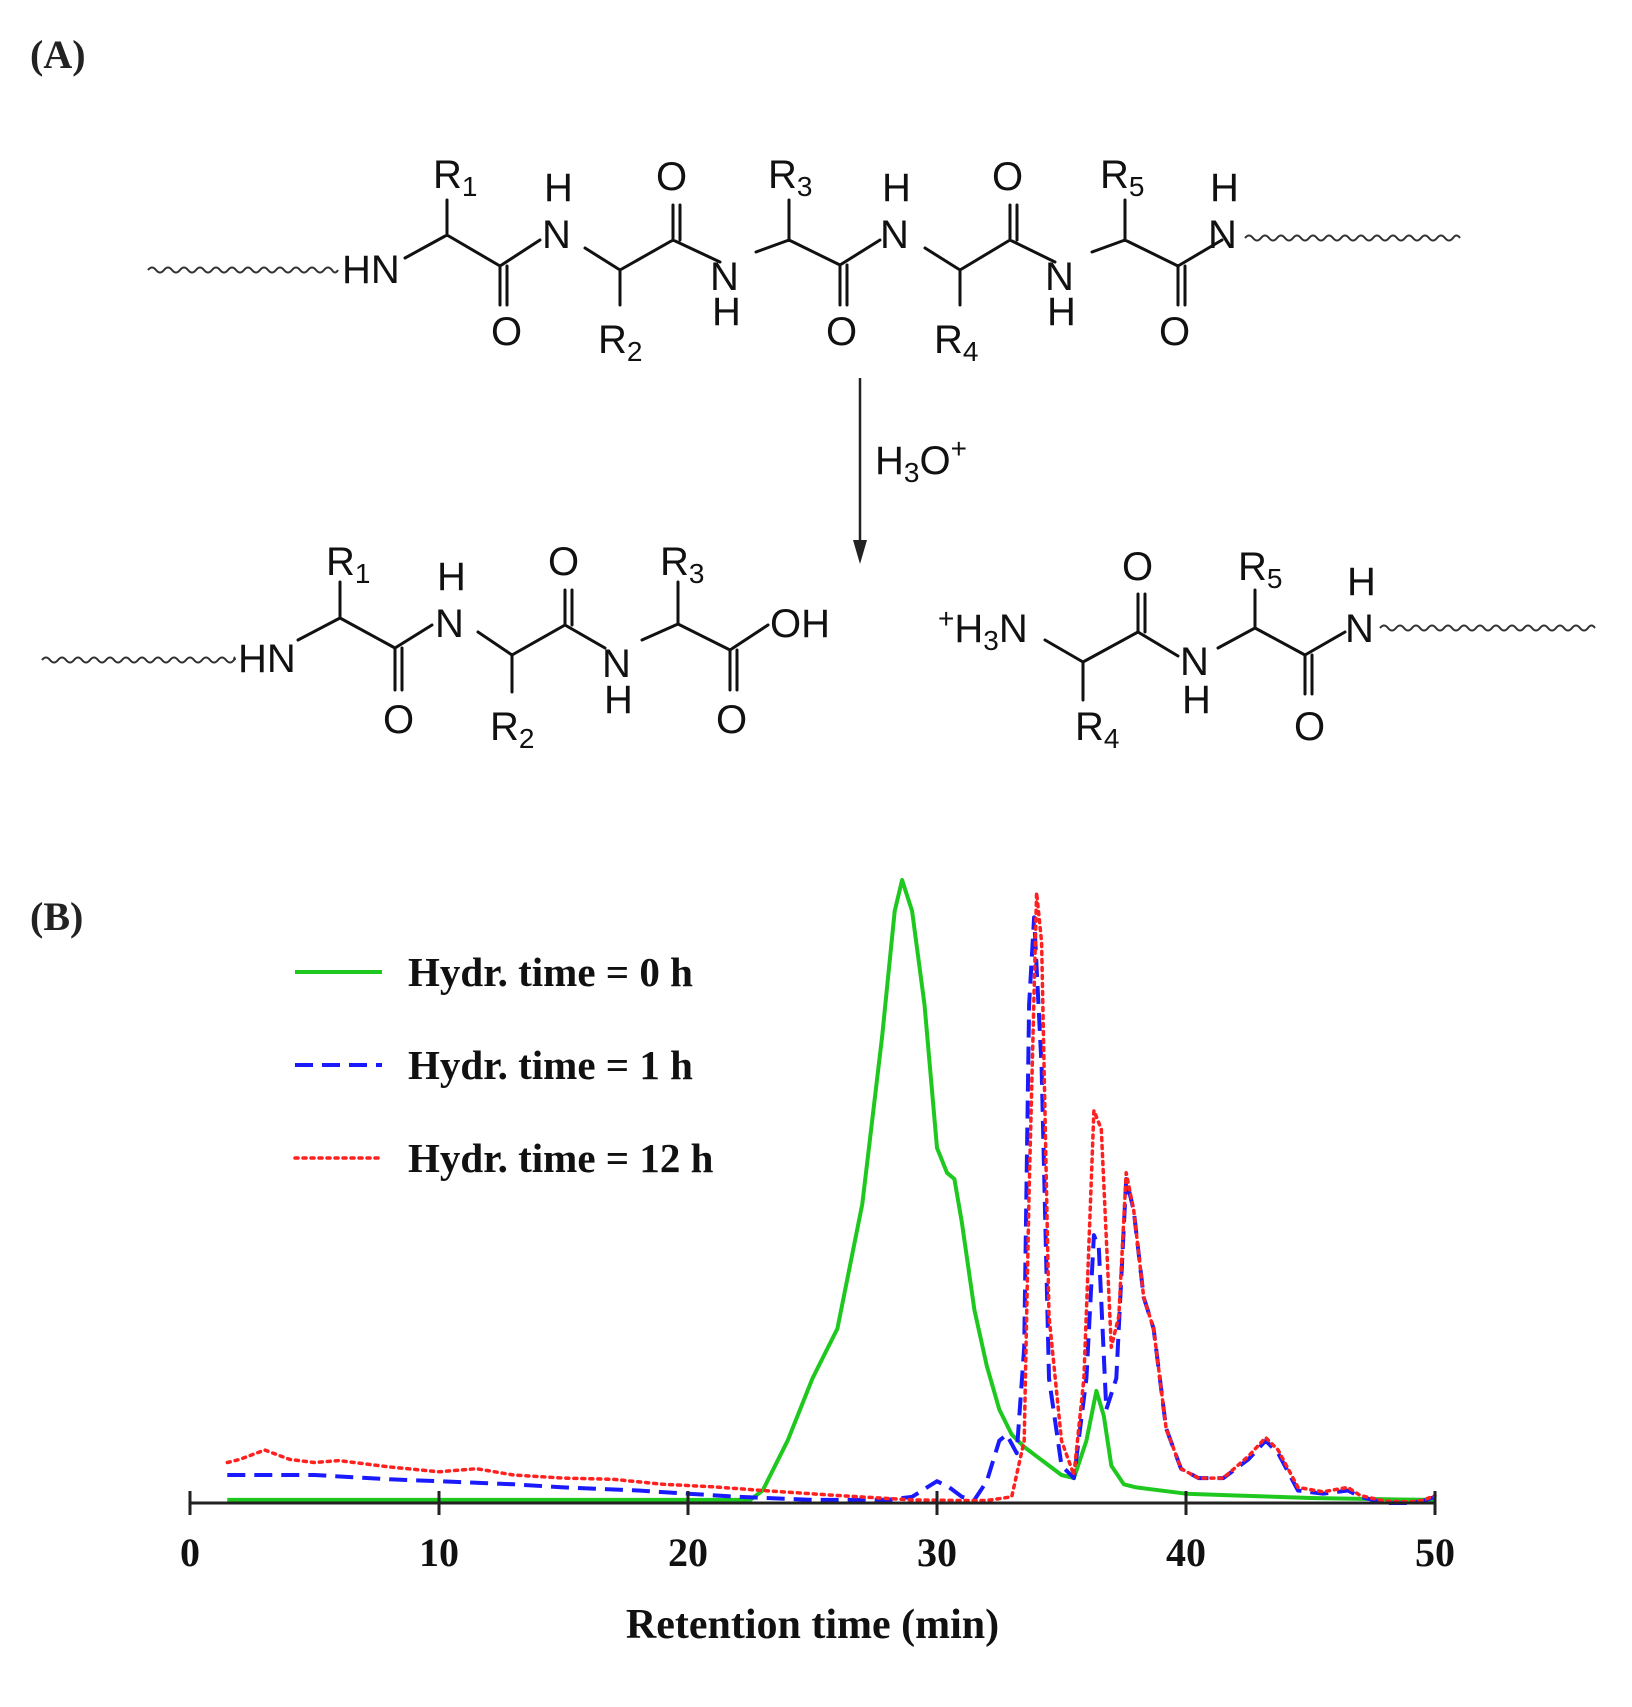 The height and width of the screenshot is (1707, 1632). Describe the element at coordinates (1260, 569) in the screenshot. I see `product-right-r5: R5` at that location.